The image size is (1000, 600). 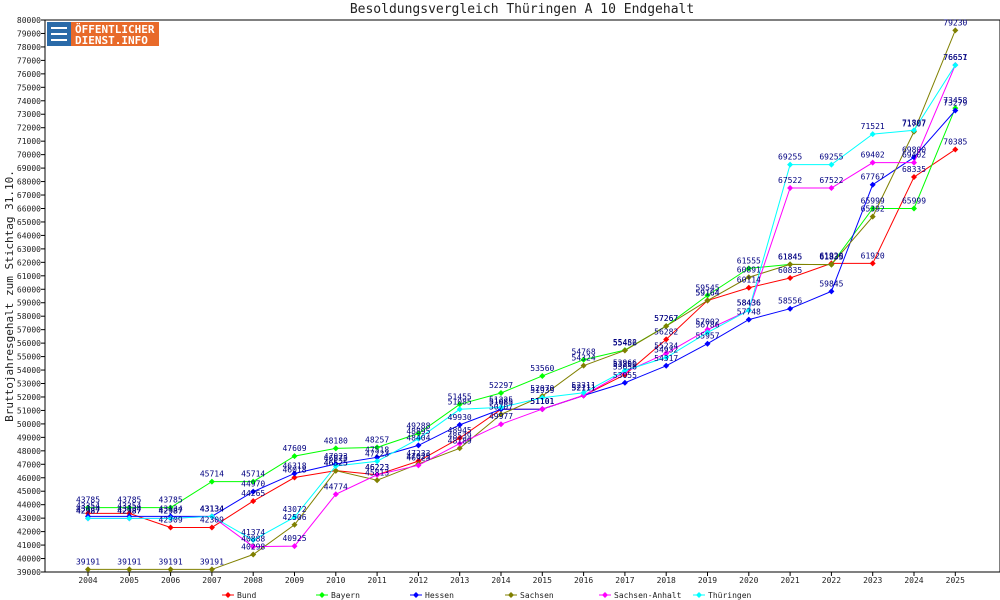 I want to click on data-label-sachsen-anhalt: 40925, so click(x=294, y=538).